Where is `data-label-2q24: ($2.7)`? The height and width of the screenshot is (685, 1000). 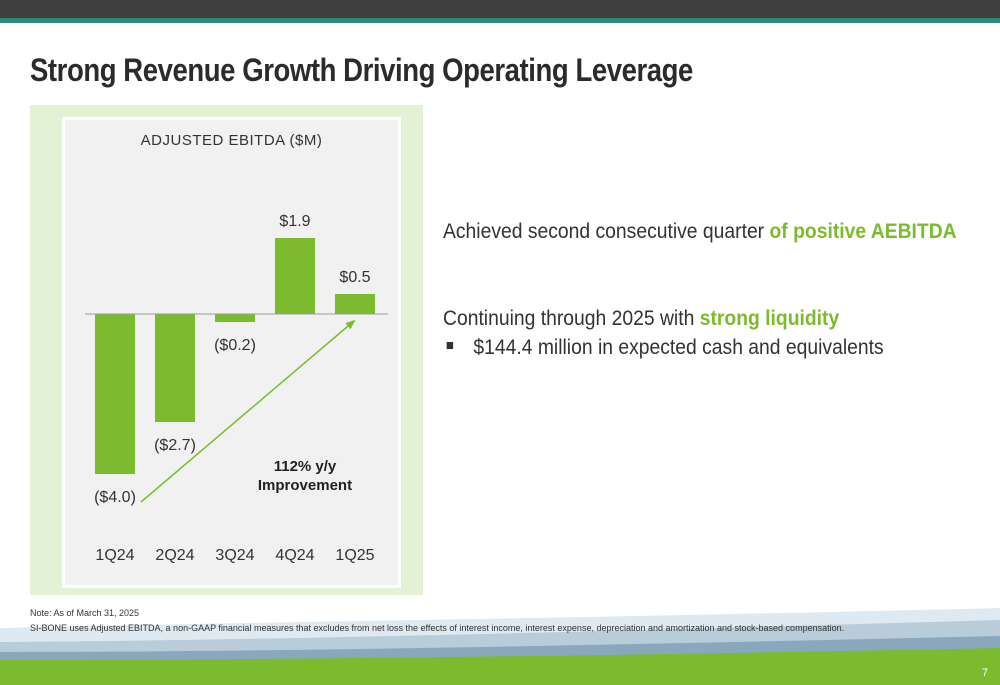
data-label-2q24: ($2.7) is located at coordinates (175, 445).